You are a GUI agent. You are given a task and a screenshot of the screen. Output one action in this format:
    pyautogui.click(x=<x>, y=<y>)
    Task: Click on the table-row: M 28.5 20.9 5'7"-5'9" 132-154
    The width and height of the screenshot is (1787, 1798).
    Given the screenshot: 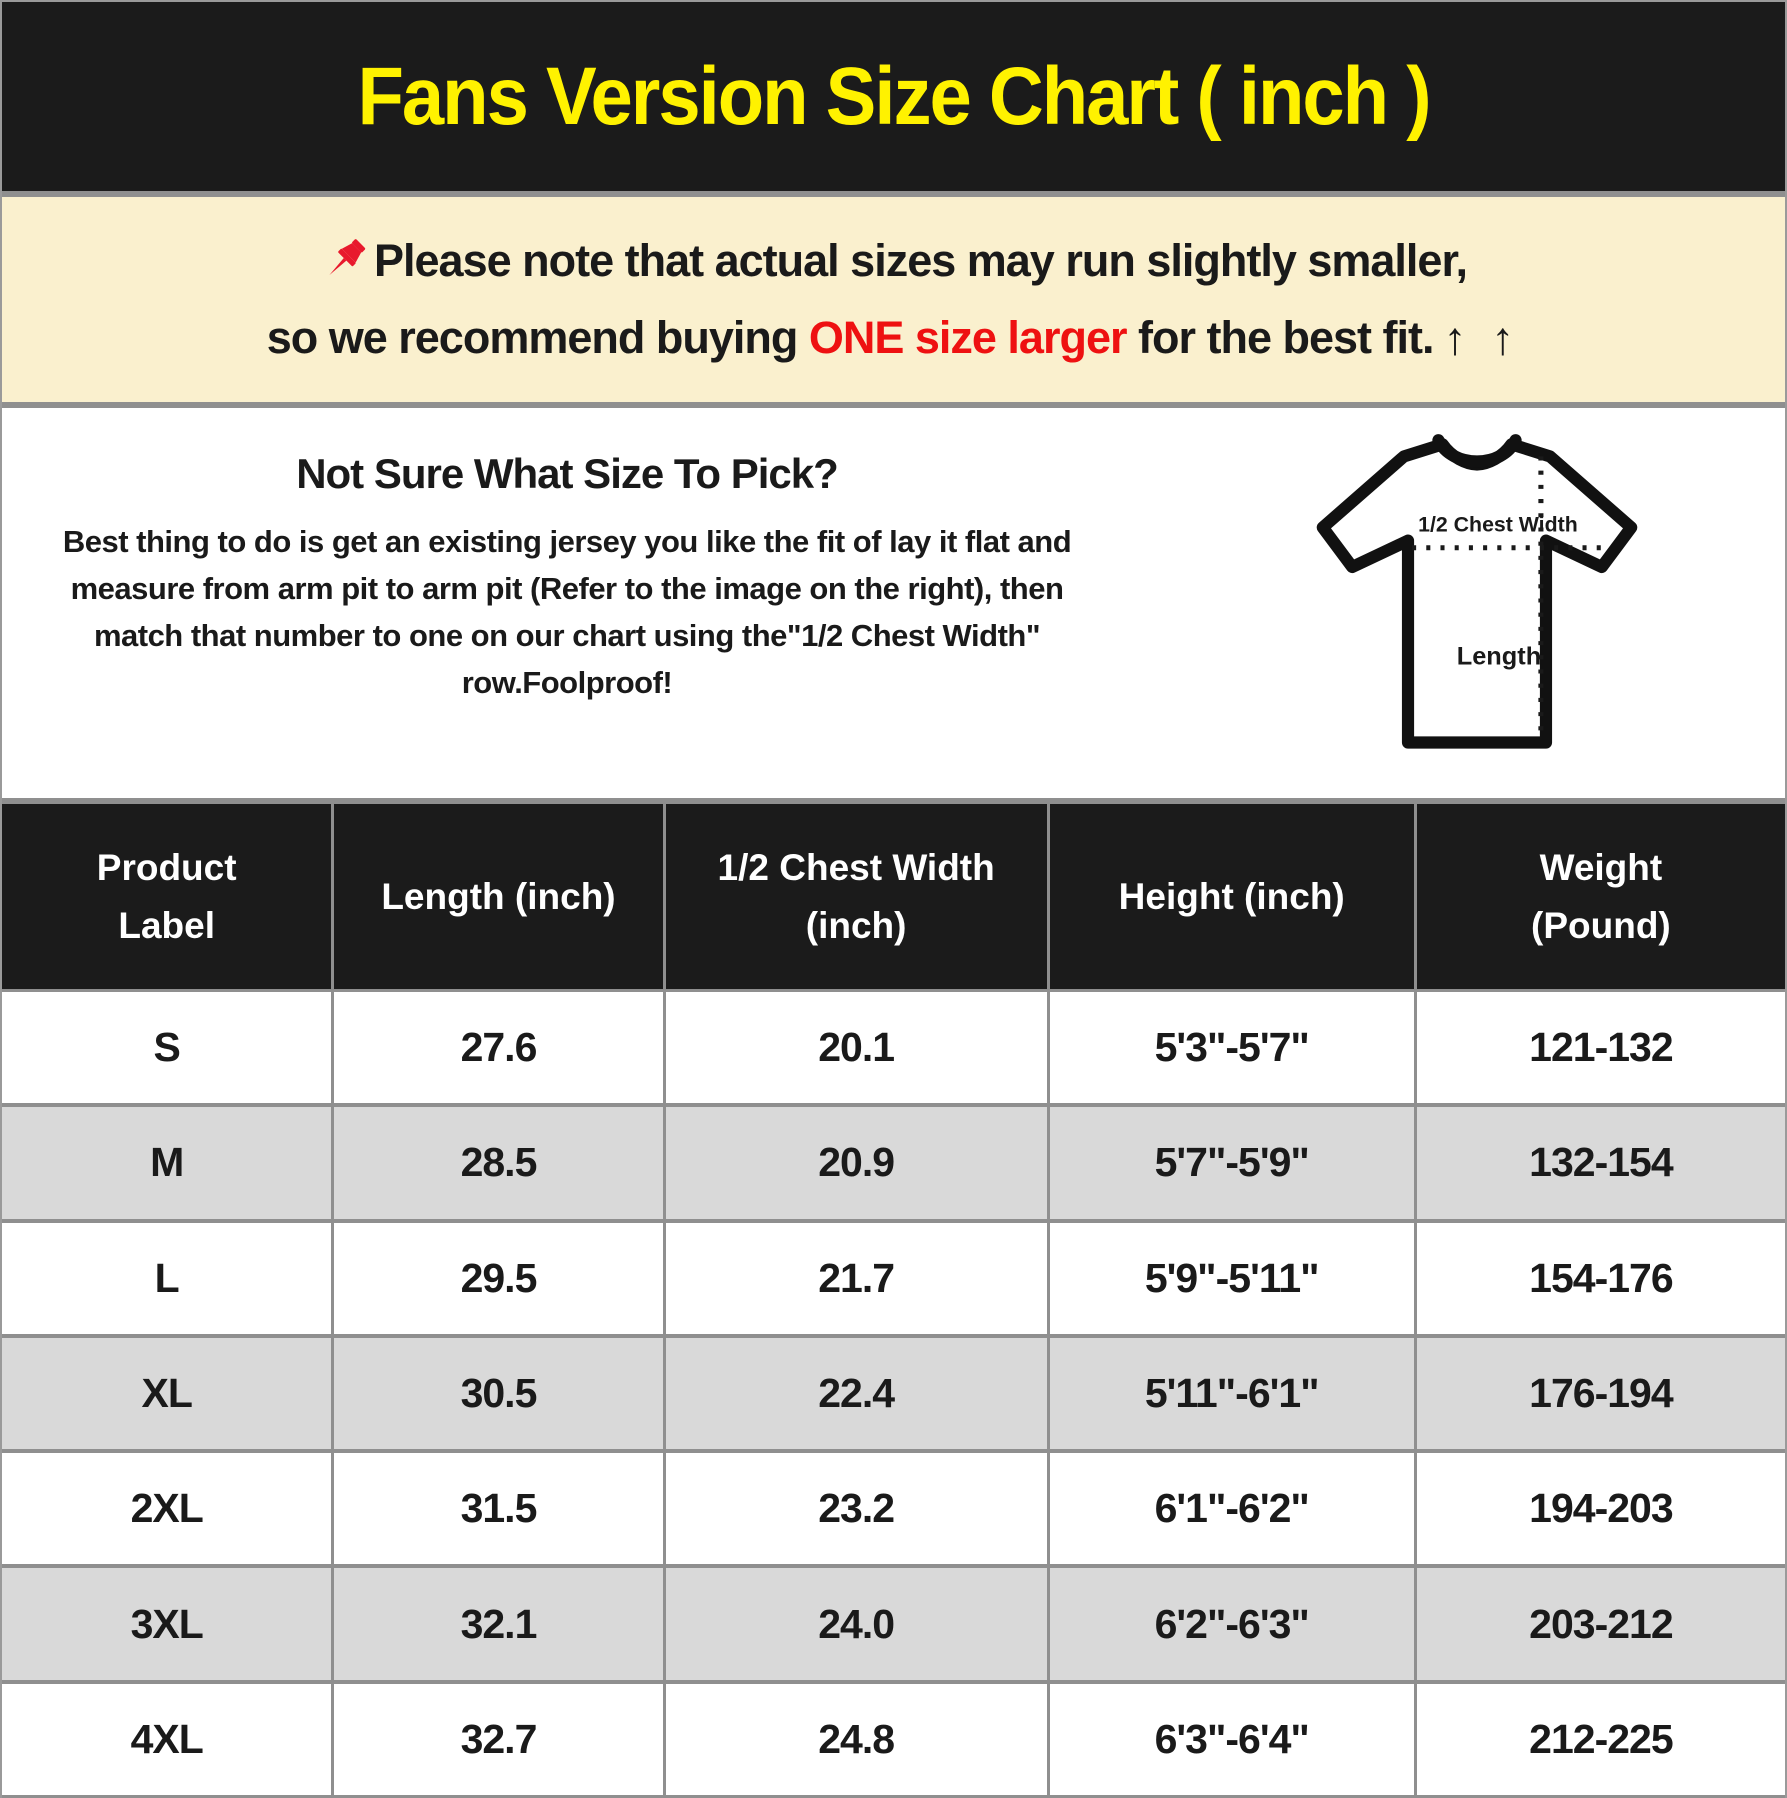 What is the action you would take?
    pyautogui.click(x=893, y=1161)
    